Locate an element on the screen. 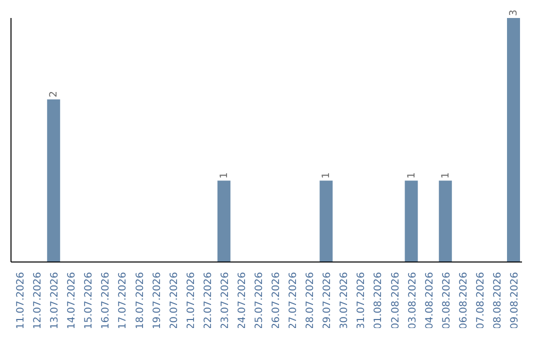 This screenshot has width=540, height=340. x-tick-label: 13.07.2026 is located at coordinates (55, 301).